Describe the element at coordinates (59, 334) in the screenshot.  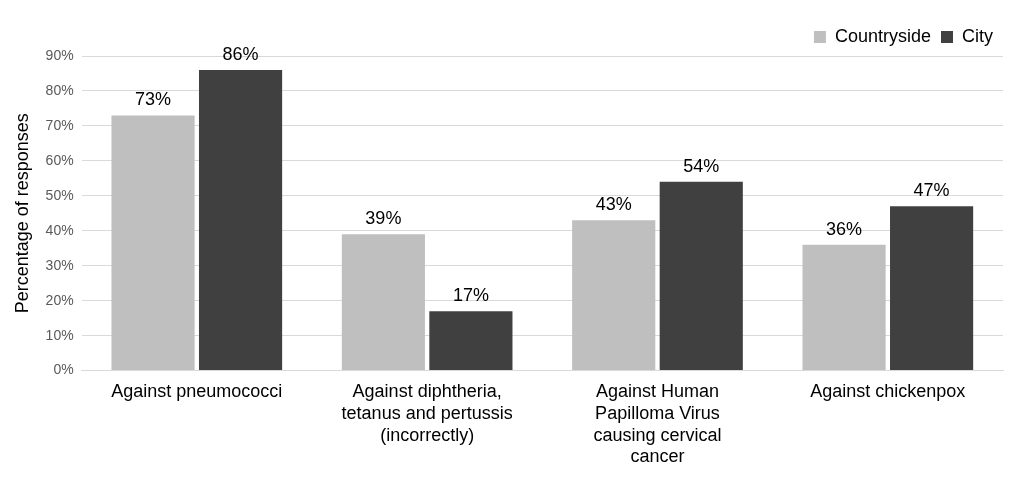
I see `y-tick-label: 10%` at that location.